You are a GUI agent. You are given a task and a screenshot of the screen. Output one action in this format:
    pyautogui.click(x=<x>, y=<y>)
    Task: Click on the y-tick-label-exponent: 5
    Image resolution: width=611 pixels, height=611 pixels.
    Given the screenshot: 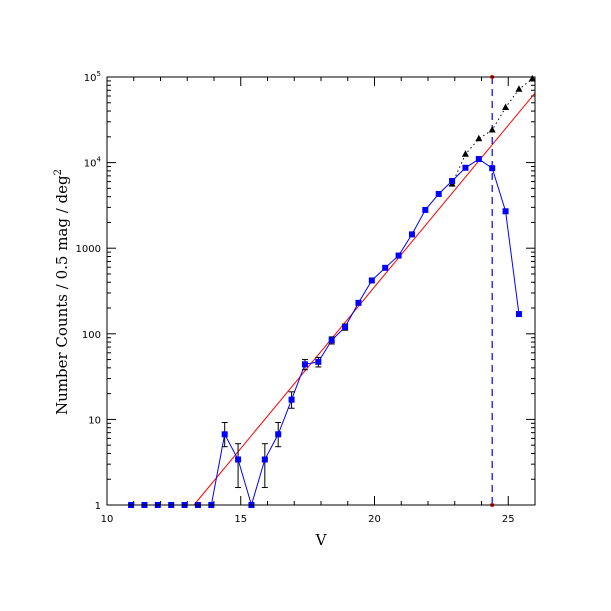 What is the action you would take?
    pyautogui.click(x=99, y=74)
    